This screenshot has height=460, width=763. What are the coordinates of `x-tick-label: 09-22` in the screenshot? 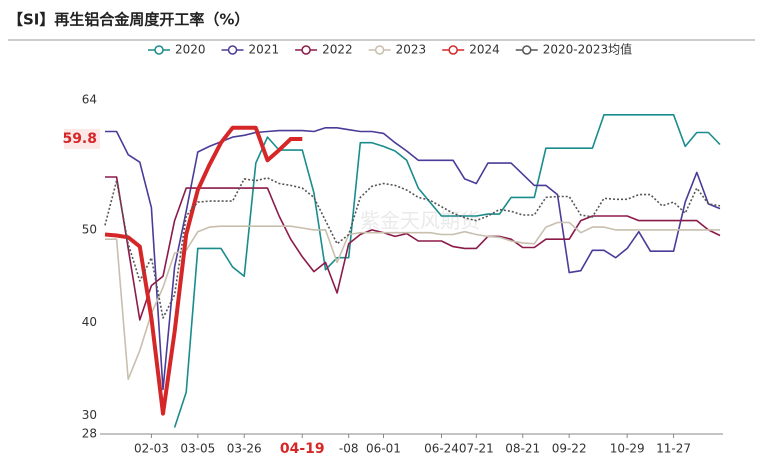 It's located at (569, 449).